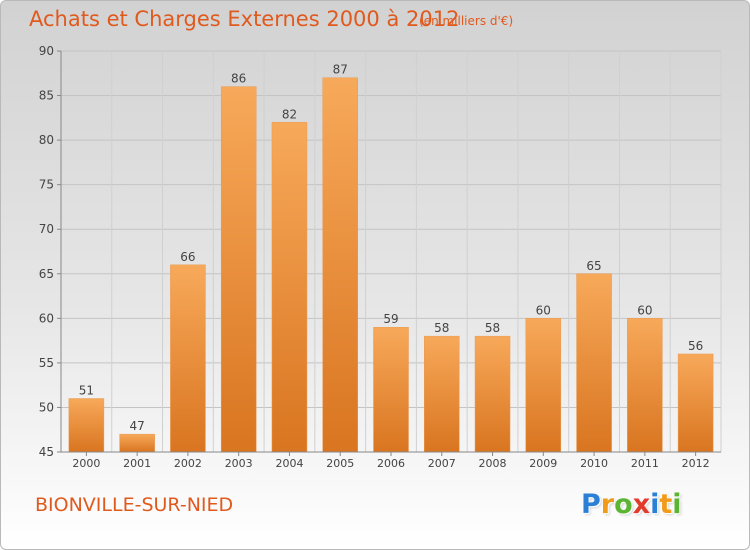 The height and width of the screenshot is (550, 750). I want to click on bar-value-label: 86, so click(238, 79).